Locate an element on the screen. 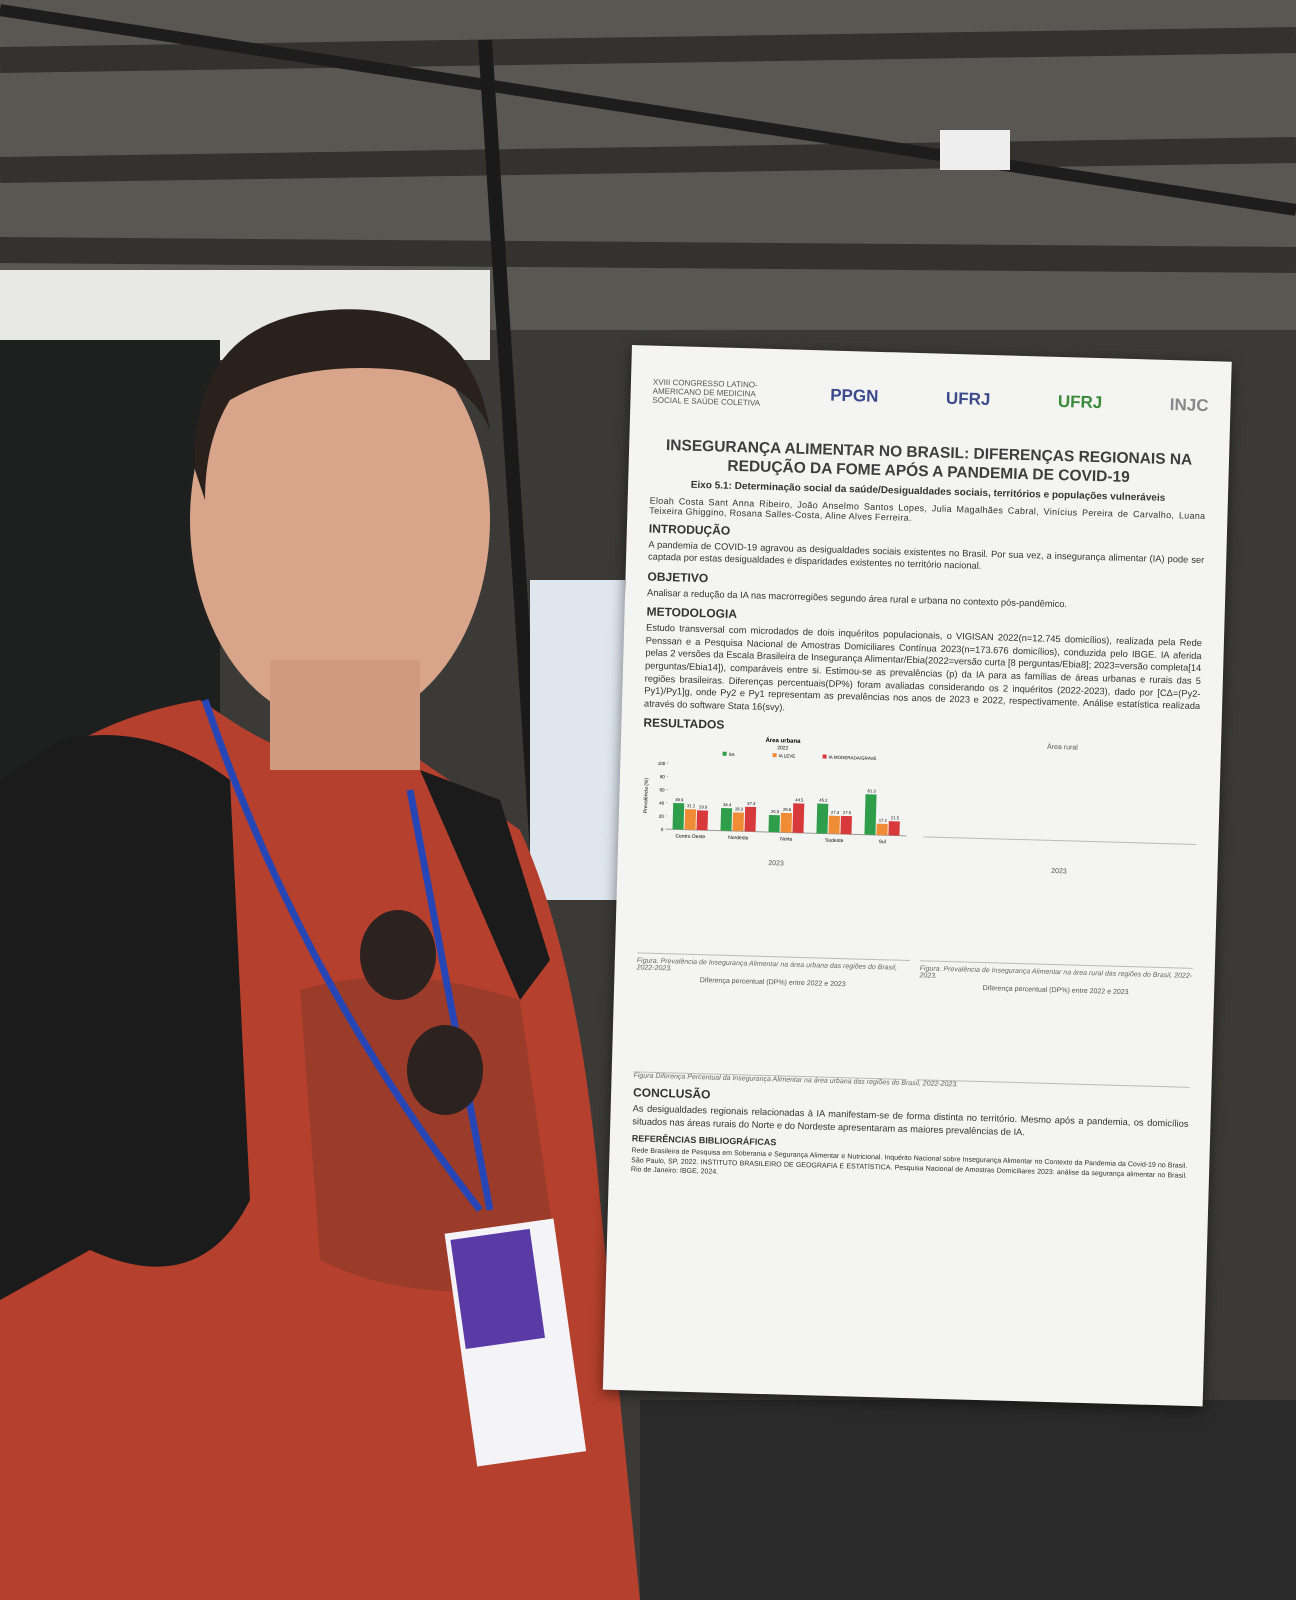 The width and height of the screenshot is (1296, 1600). legend-label: IA MODERADA/GRAVE is located at coordinates (852, 758).